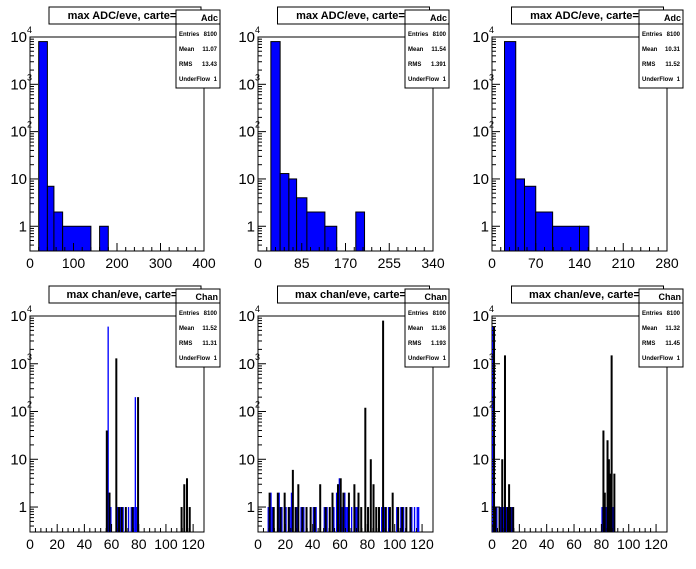  Describe the element at coordinates (395, 544) in the screenshot. I see `x-tick-label: 100` at that location.